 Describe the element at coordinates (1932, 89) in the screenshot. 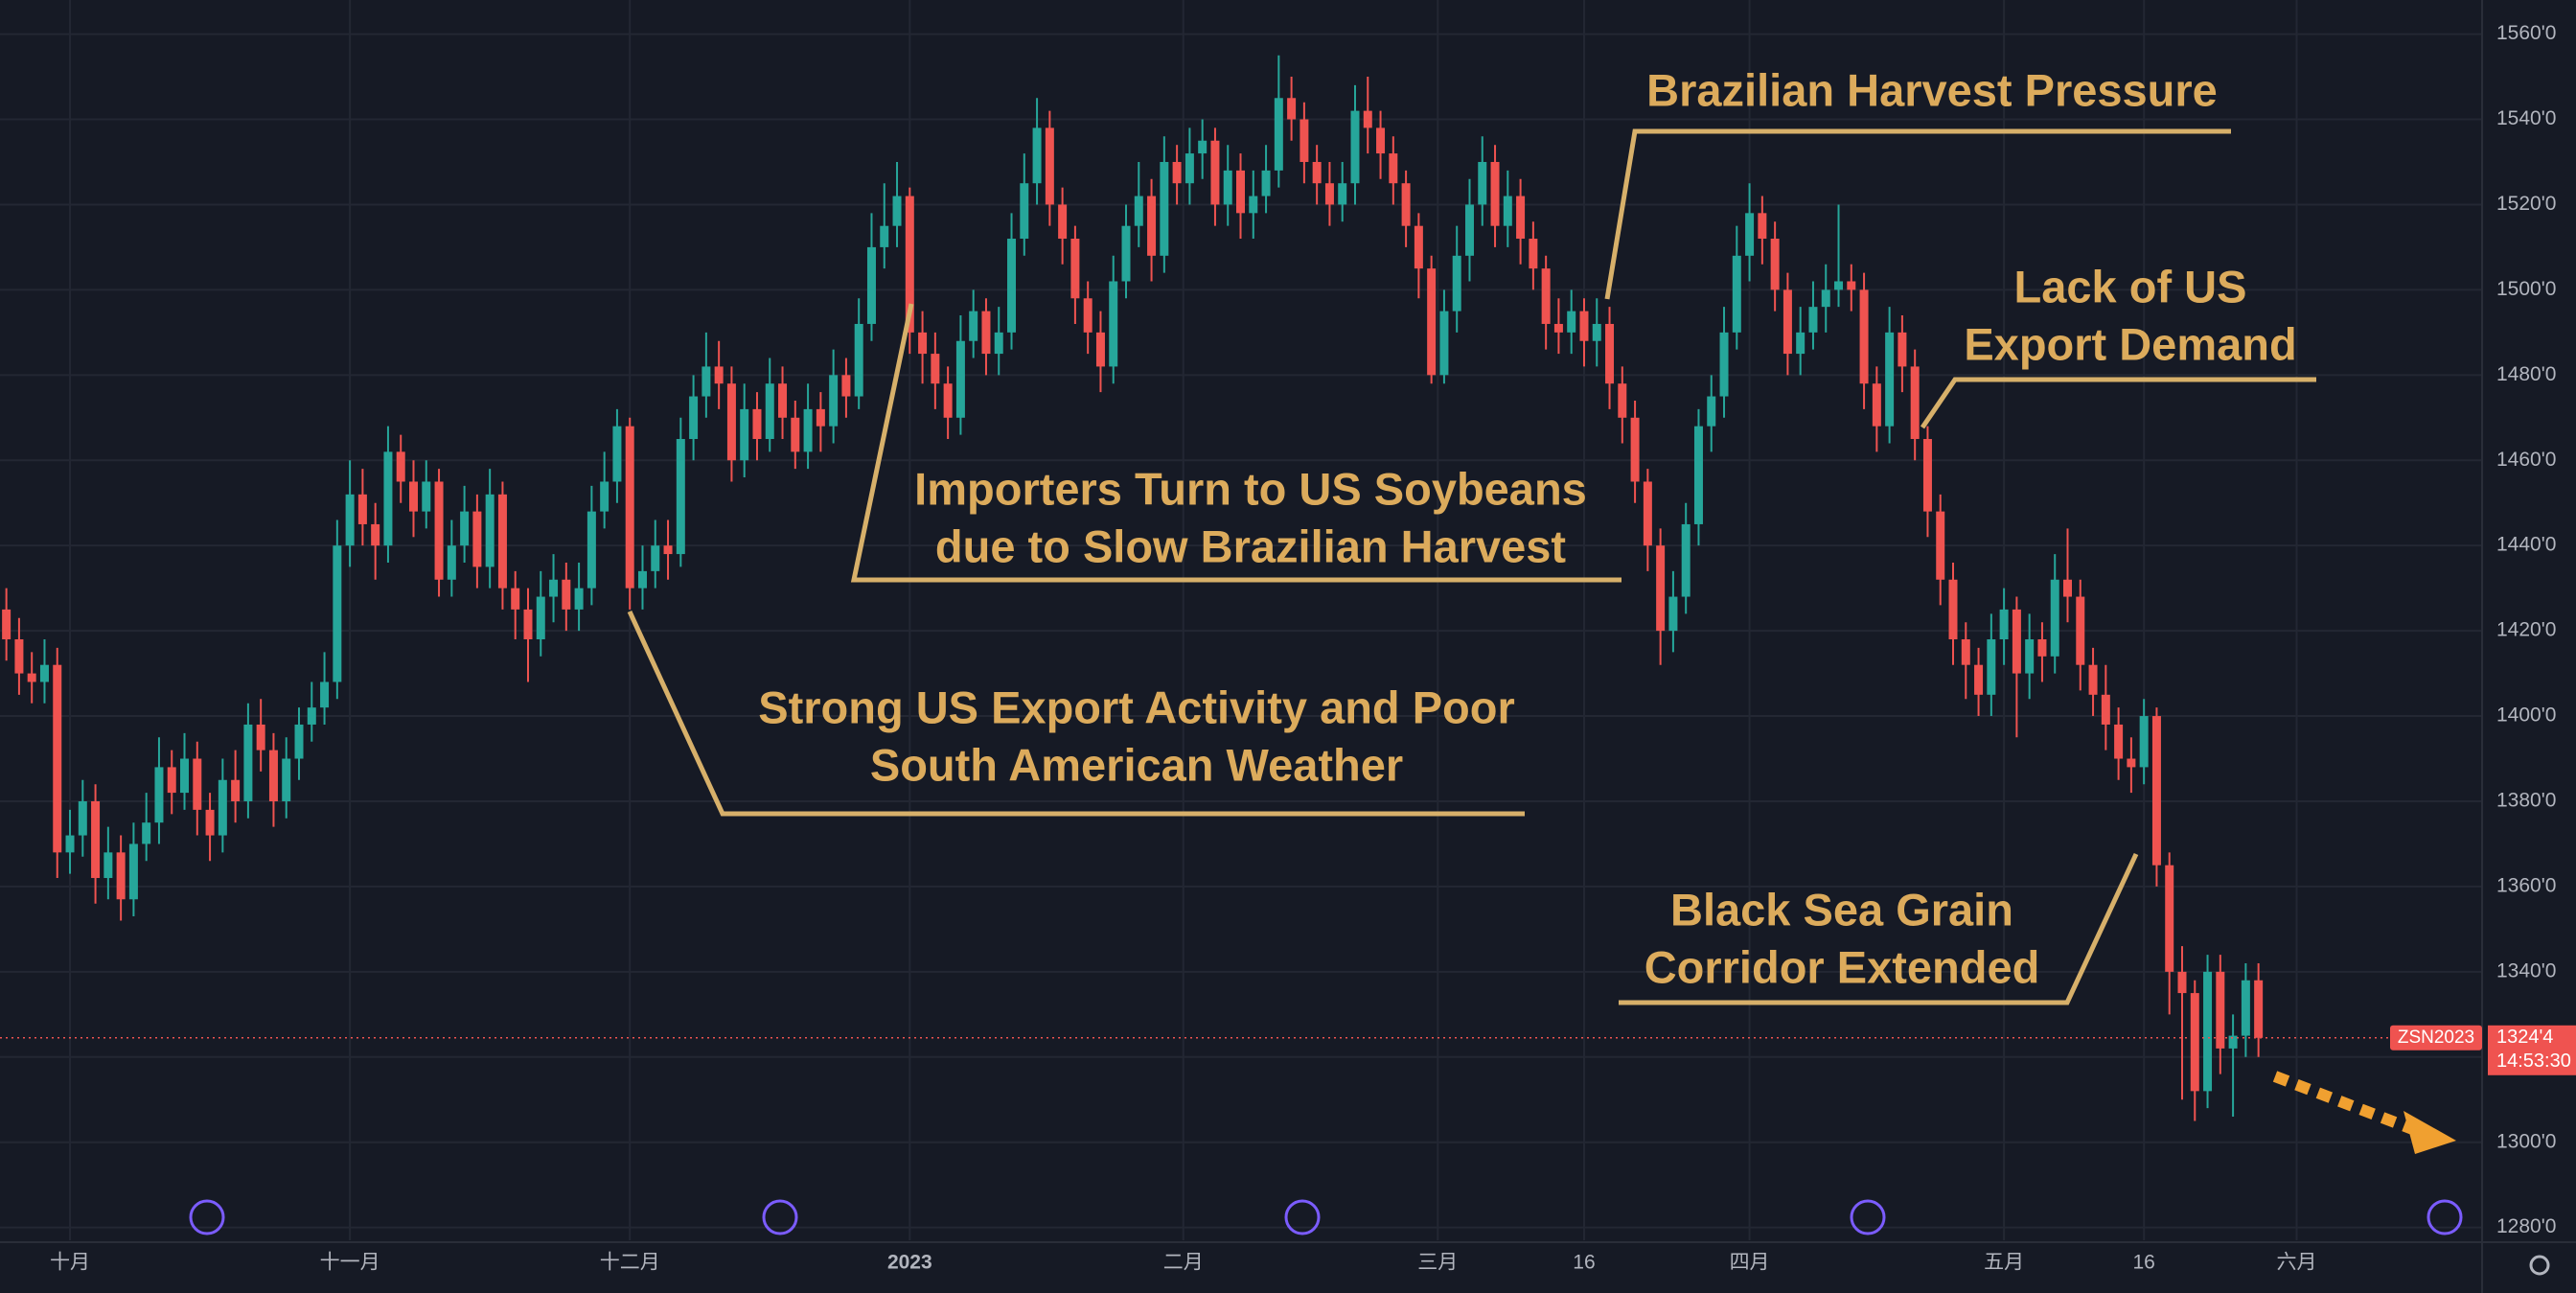

I see `annotation-text: Brazilian Harvest Pressure` at that location.